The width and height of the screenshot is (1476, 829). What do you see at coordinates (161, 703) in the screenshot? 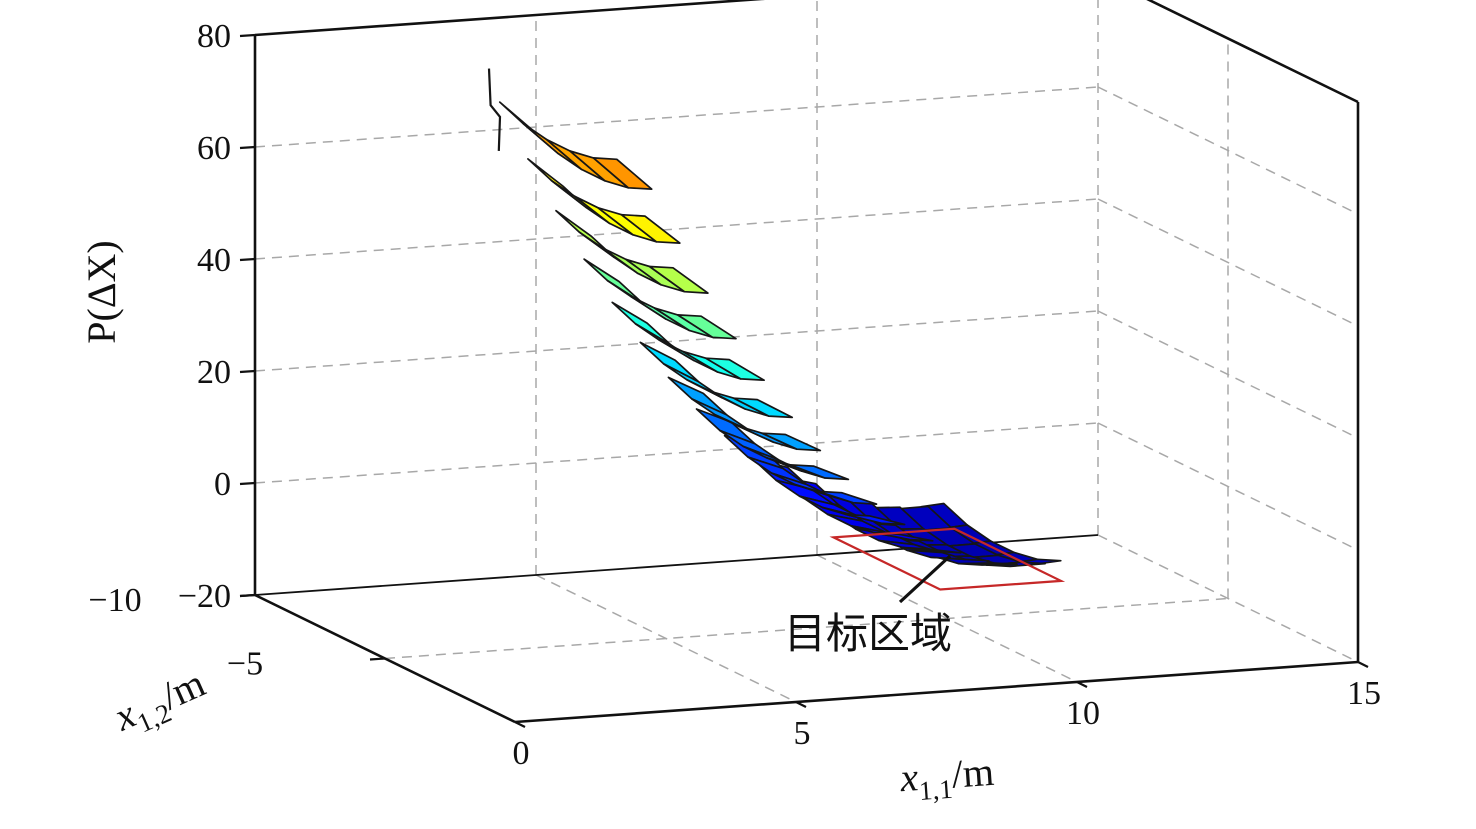
I see `y-axis-label: x1,2/m` at bounding box center [161, 703].